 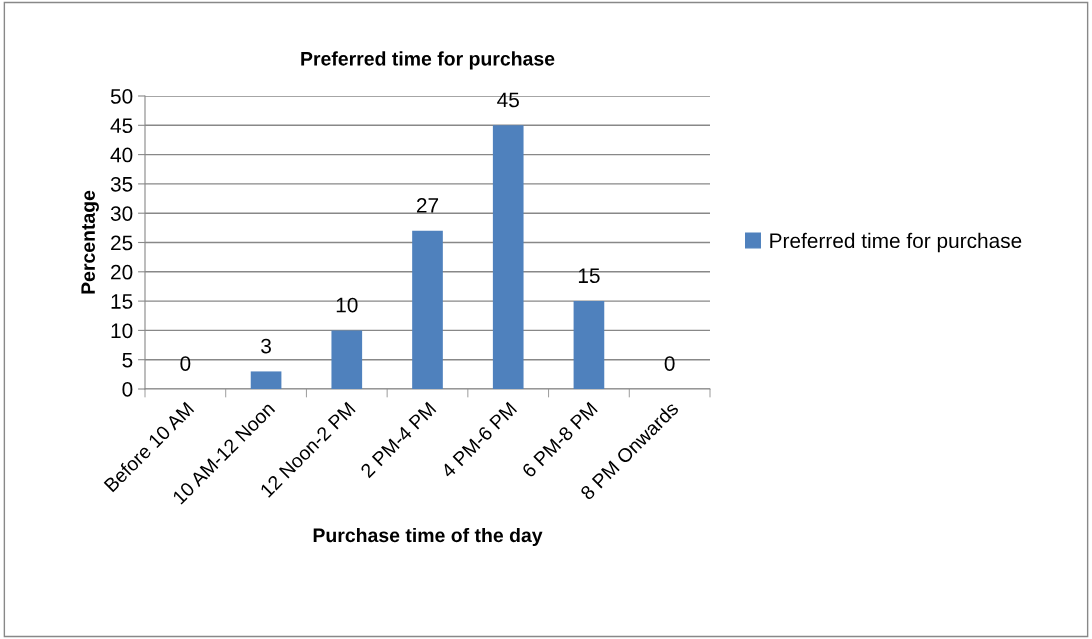 I want to click on y-tick-label: 50, so click(x=121, y=96).